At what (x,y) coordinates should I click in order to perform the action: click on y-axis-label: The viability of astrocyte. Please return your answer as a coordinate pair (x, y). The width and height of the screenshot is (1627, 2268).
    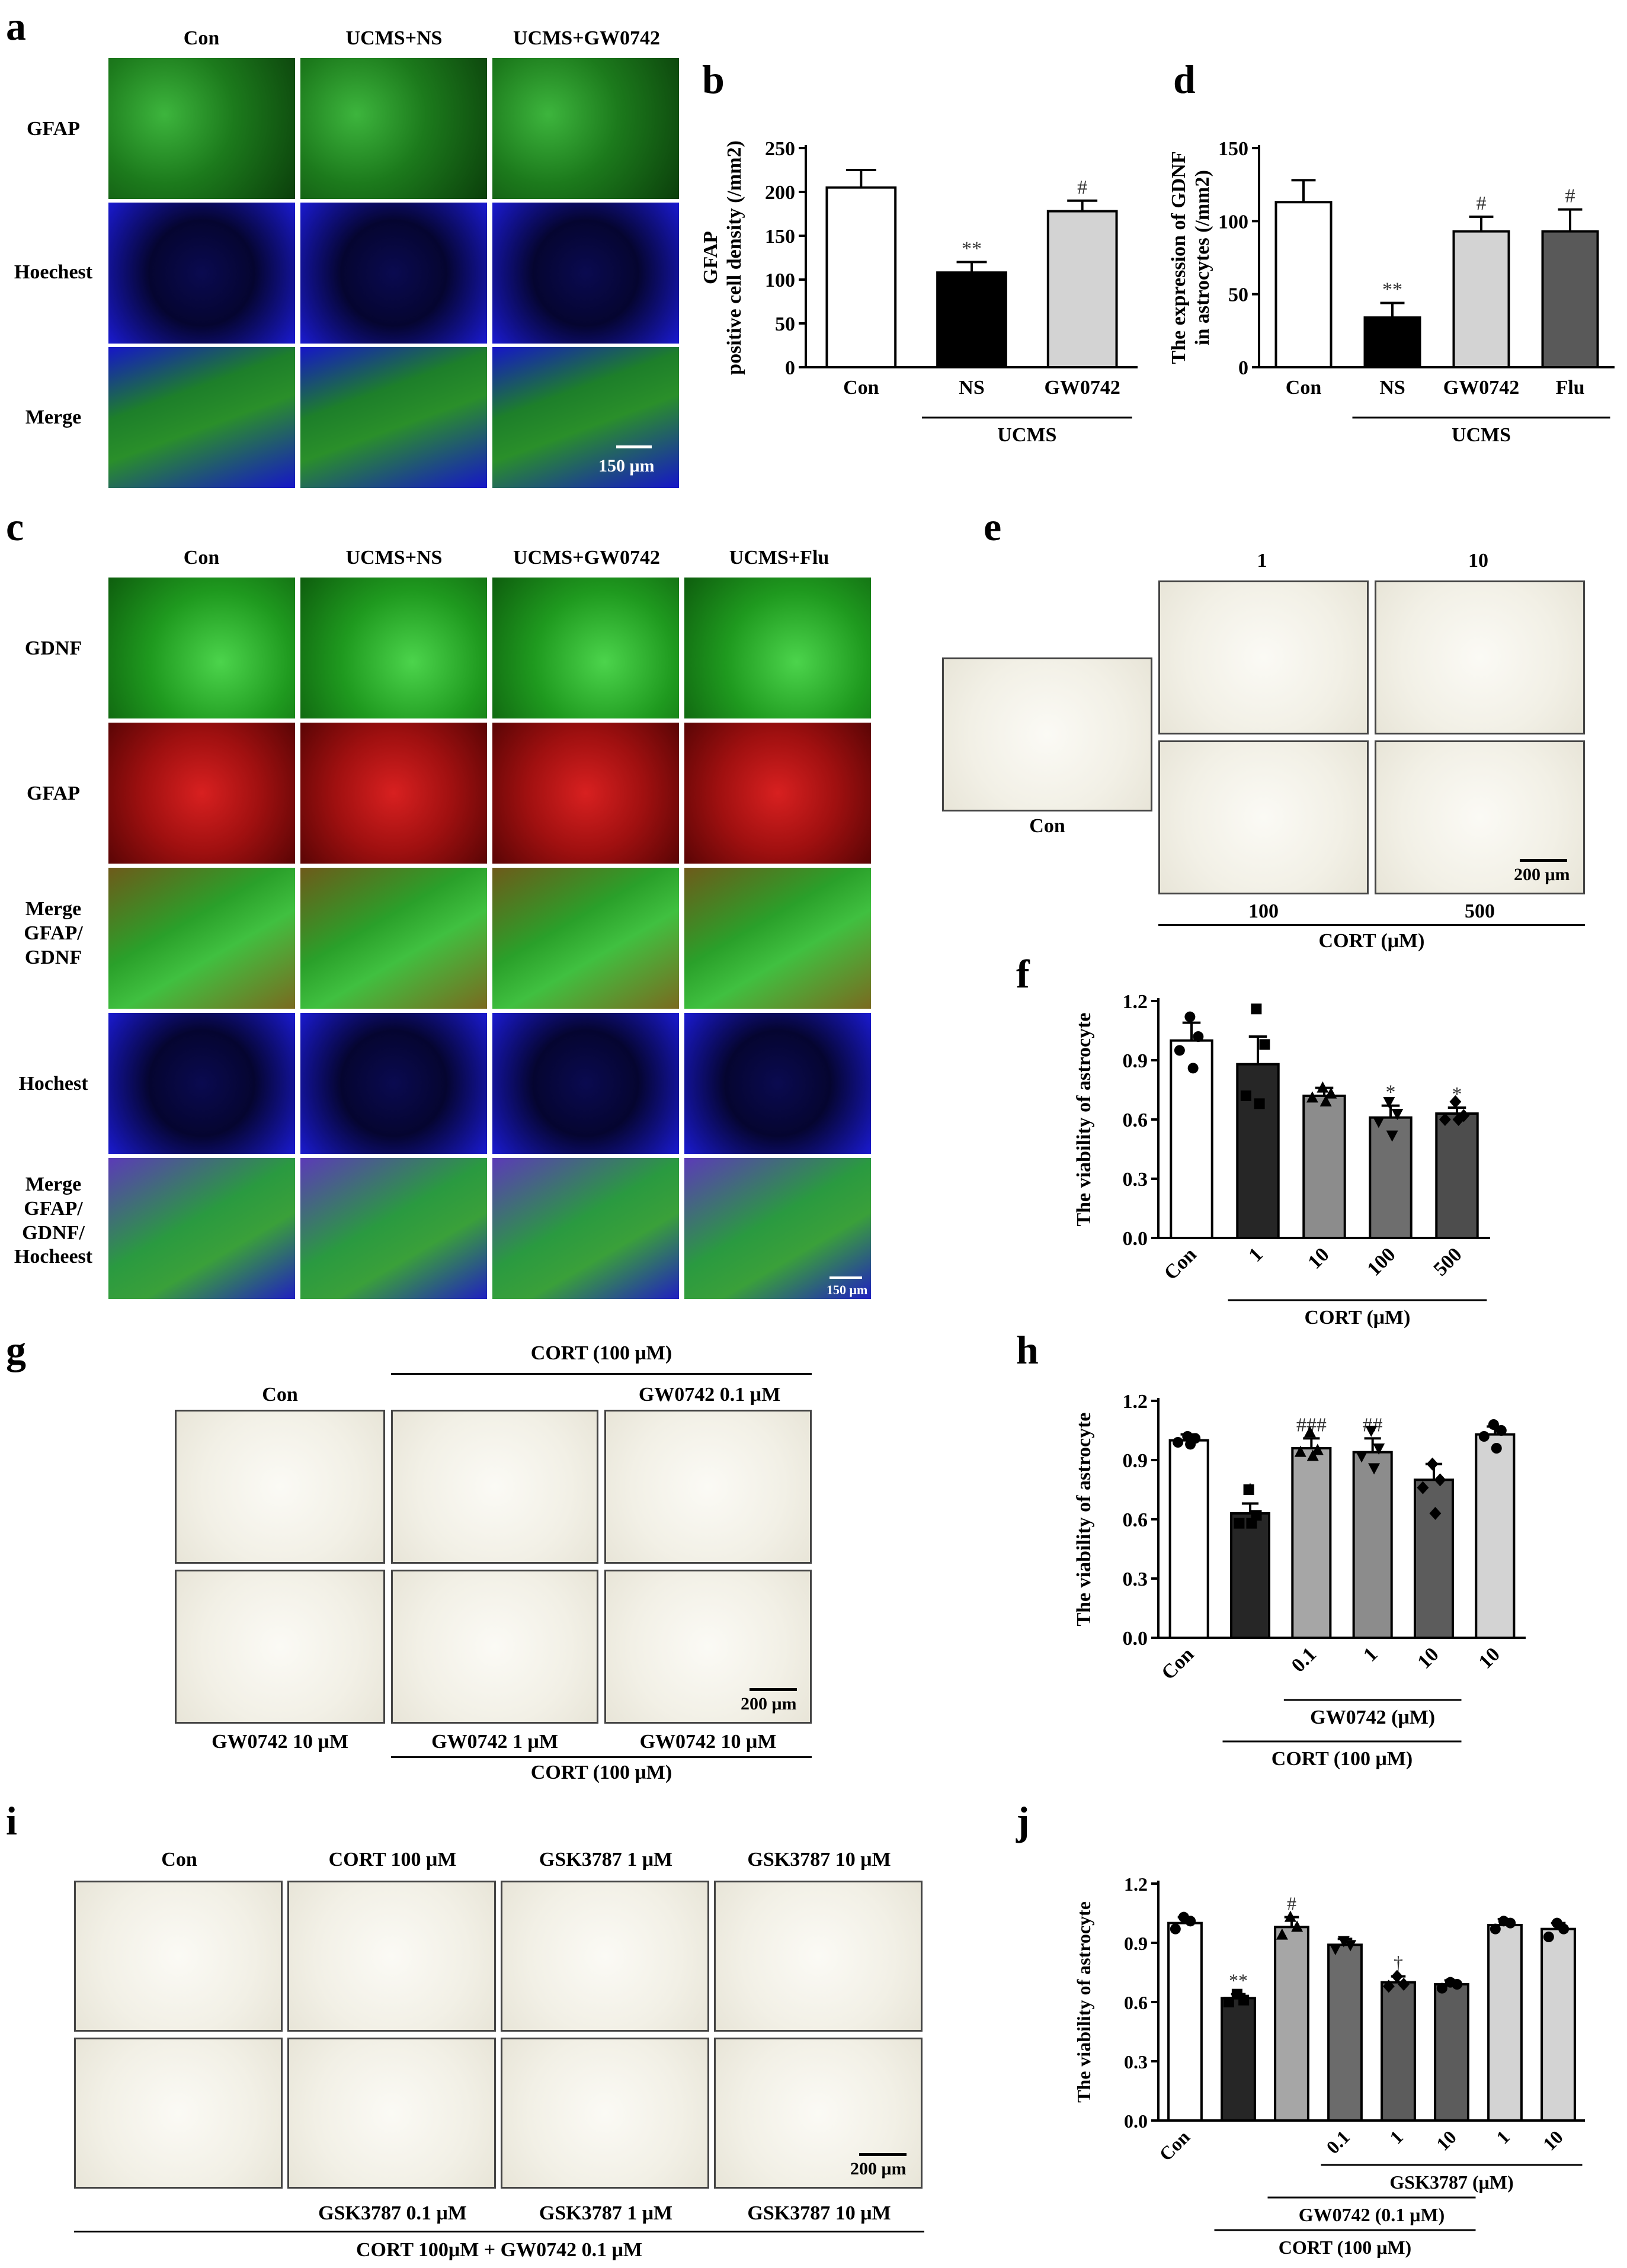
    Looking at the image, I should click on (1083, 2002).